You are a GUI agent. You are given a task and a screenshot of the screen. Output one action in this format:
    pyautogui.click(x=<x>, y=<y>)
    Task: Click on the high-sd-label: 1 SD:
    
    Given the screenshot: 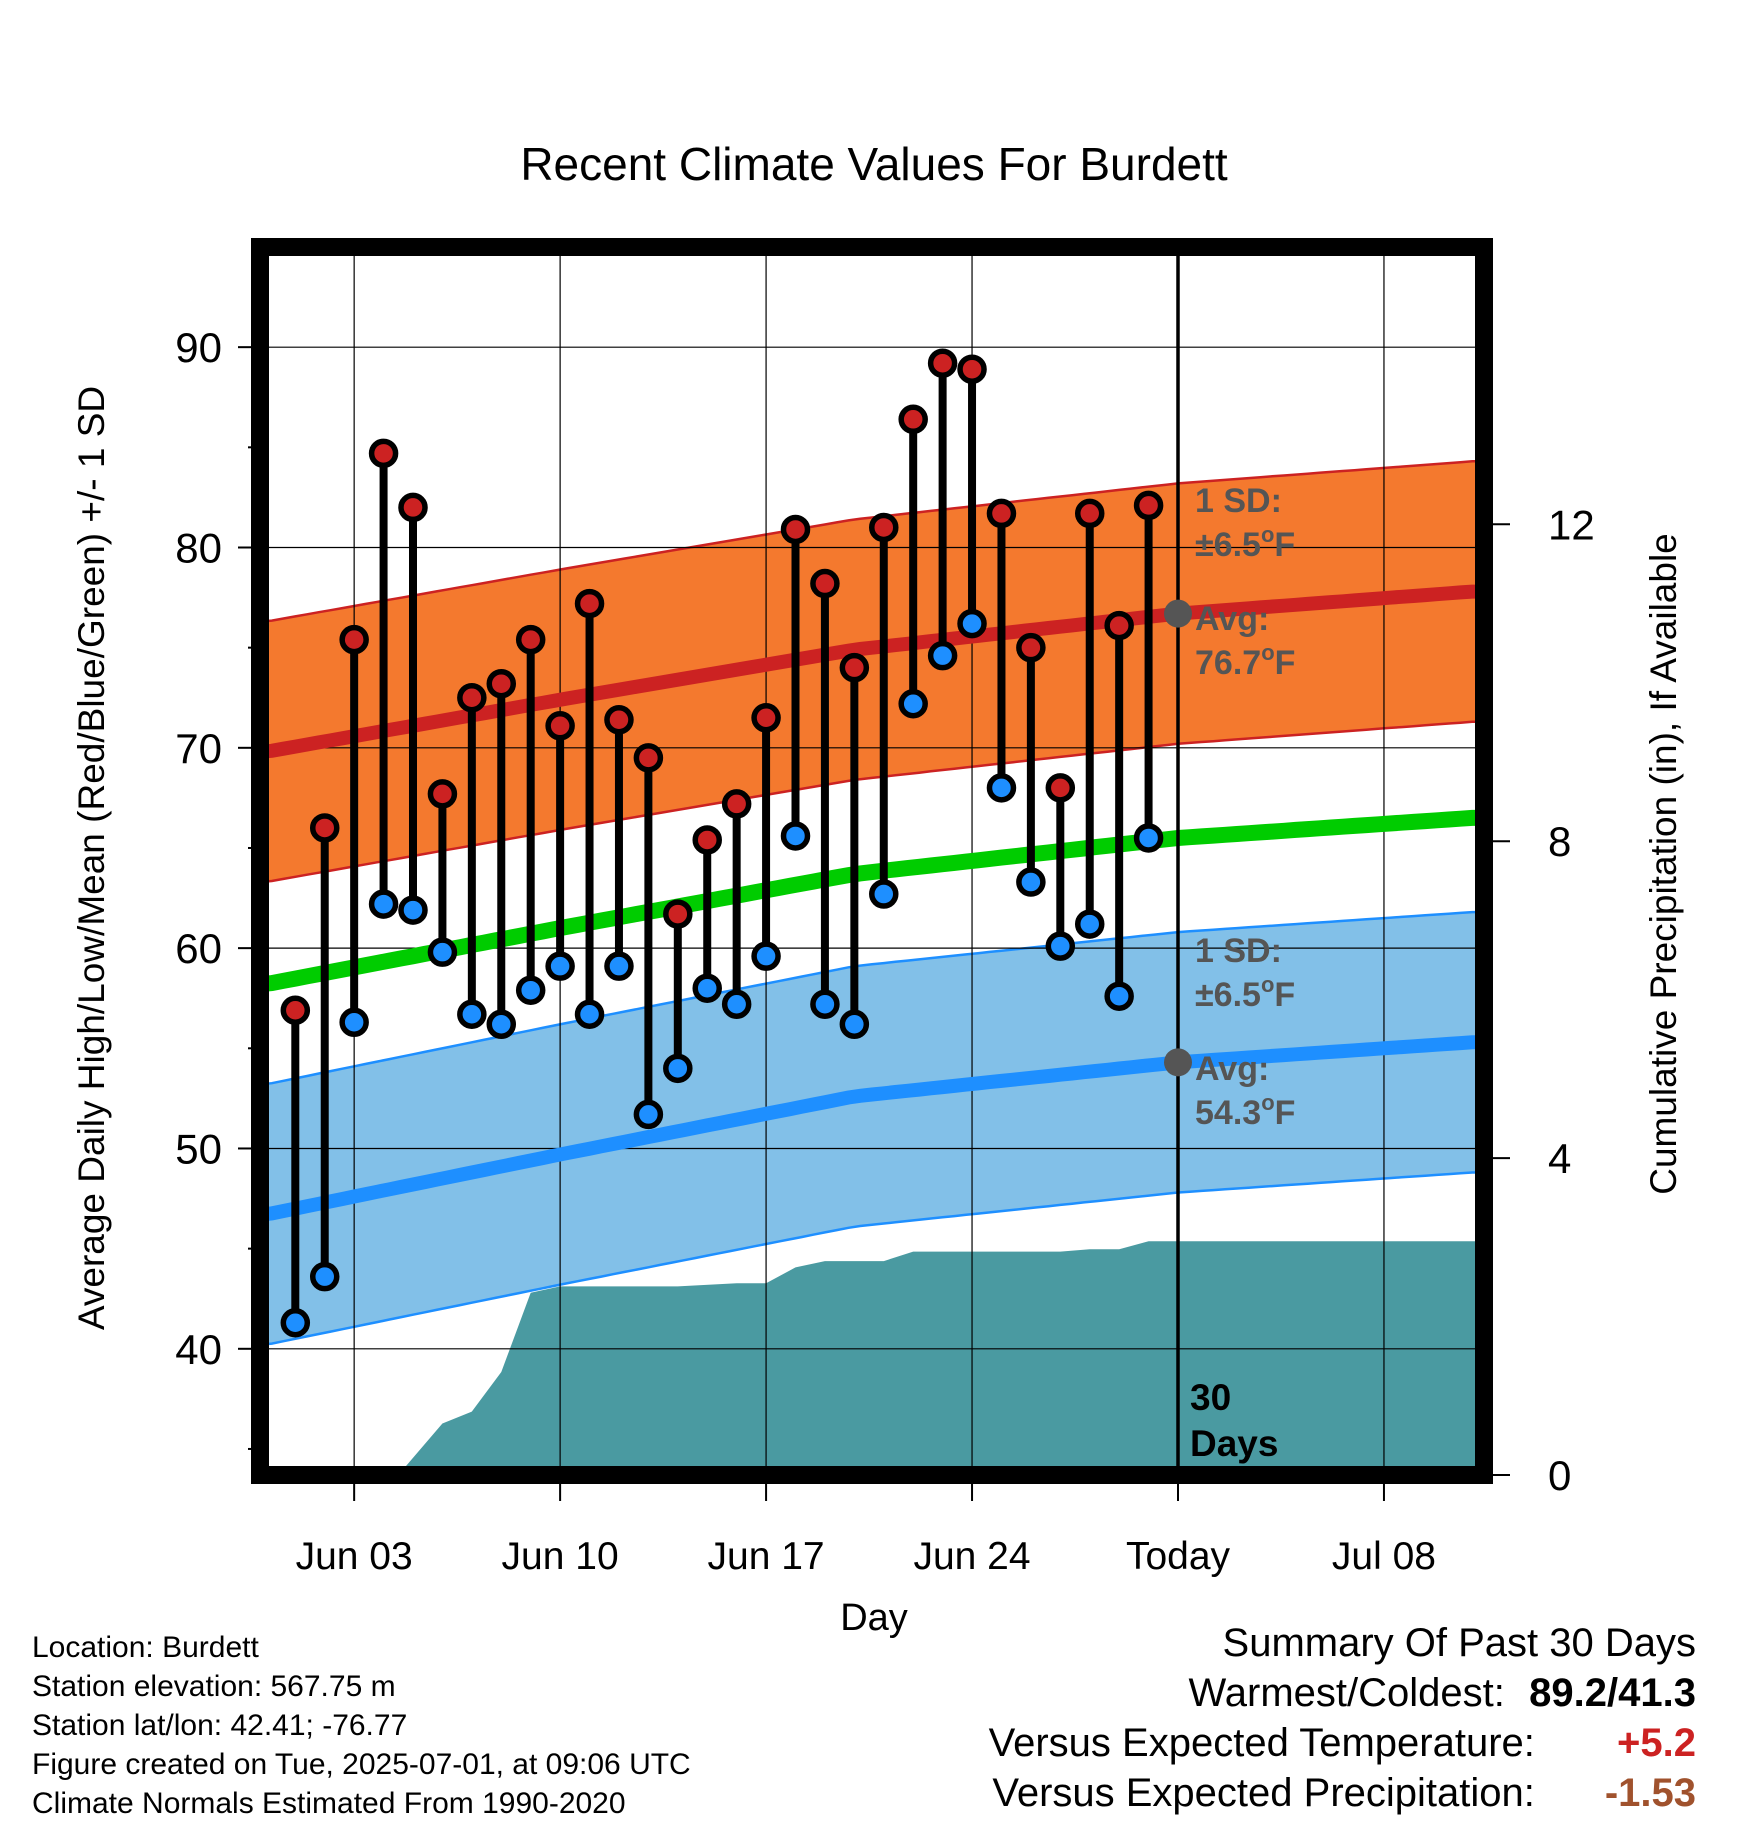 What is the action you would take?
    pyautogui.click(x=1238, y=501)
    